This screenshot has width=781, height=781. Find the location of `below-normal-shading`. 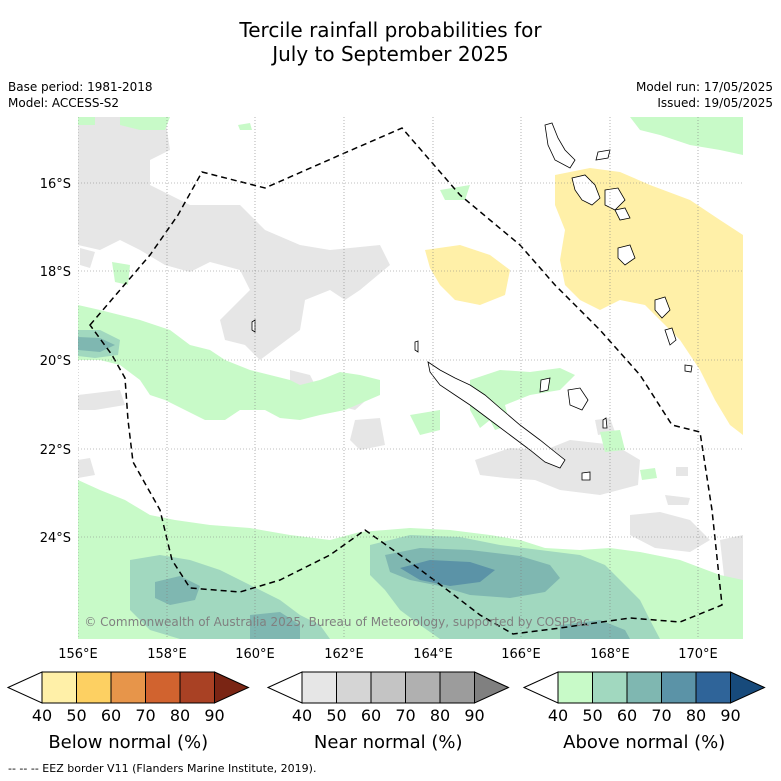

below-normal-shading is located at coordinates (584, 301).